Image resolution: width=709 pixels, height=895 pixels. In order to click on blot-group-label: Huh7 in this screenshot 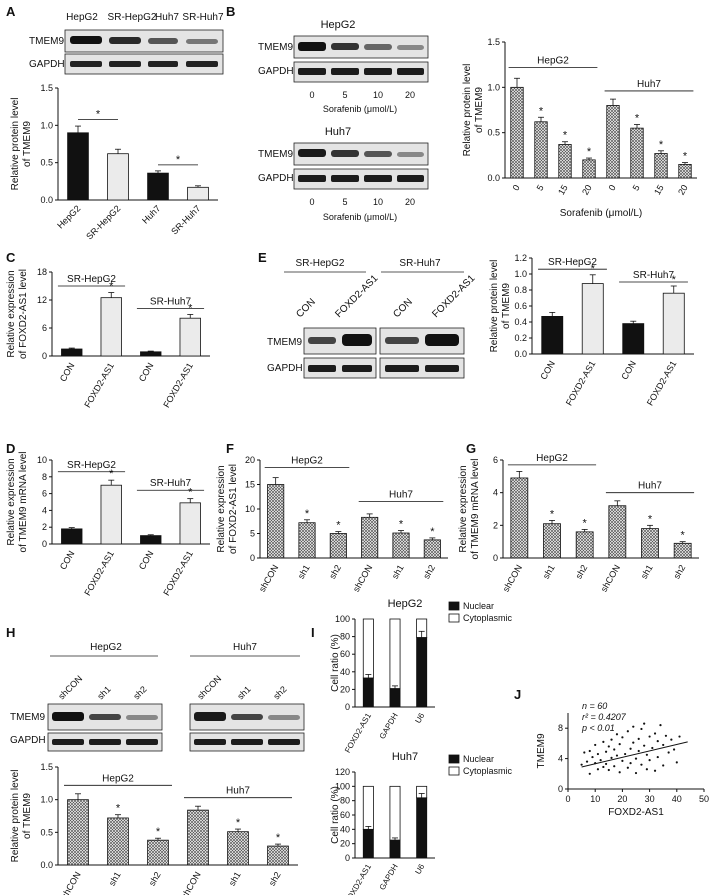, I will do `click(245, 647)`.